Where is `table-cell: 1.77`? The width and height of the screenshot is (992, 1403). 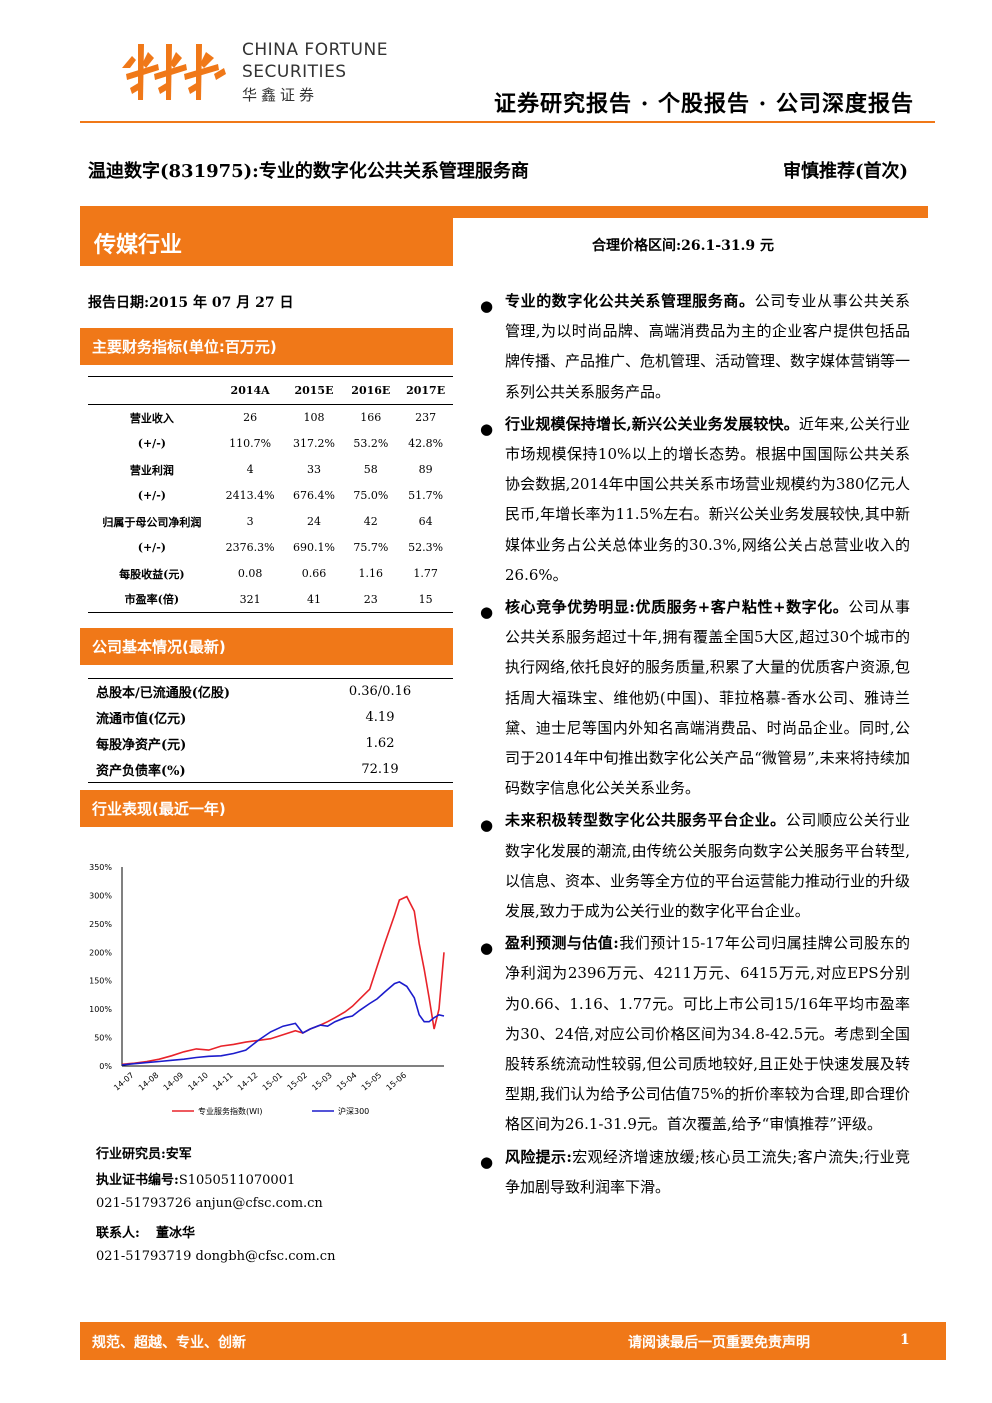
table-cell: 1.77 is located at coordinates (425, 573).